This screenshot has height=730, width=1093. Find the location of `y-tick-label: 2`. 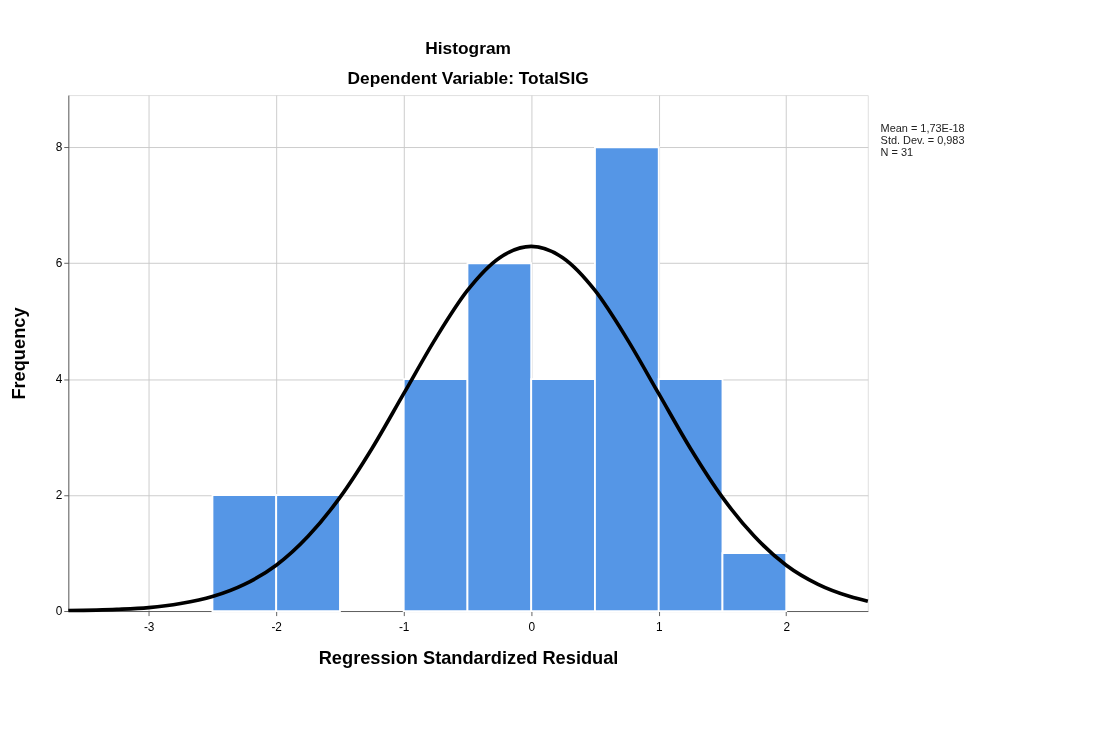

y-tick-label: 2 is located at coordinates (59, 495).